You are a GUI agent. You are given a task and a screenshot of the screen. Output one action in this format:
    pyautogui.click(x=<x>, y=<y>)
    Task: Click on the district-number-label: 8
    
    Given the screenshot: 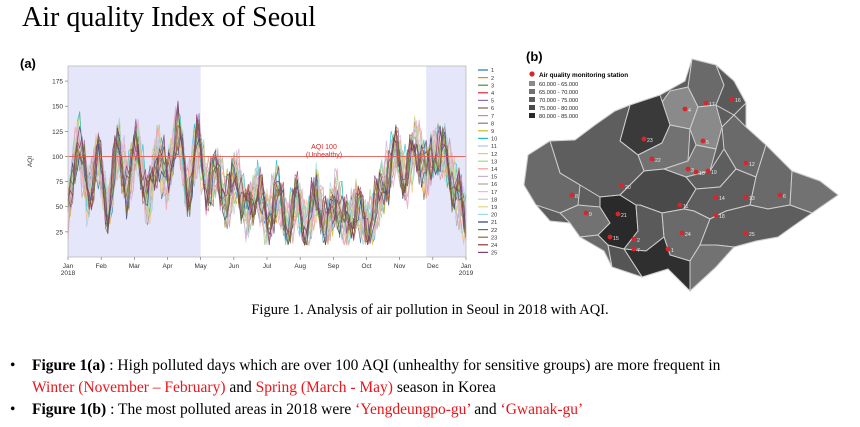 What is the action you would take?
    pyautogui.click(x=576, y=197)
    